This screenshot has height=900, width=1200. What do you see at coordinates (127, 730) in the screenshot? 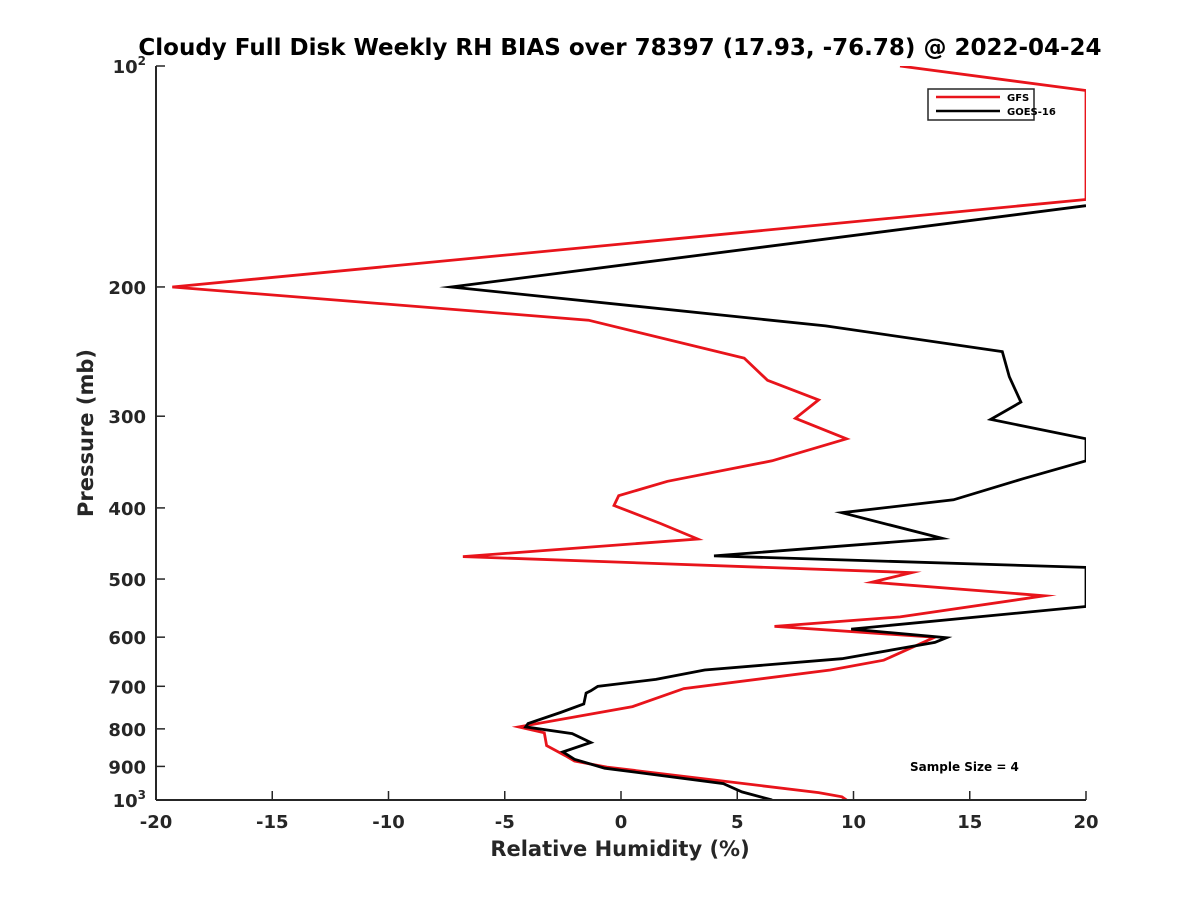
I see `y-tick-label: 800` at bounding box center [127, 730].